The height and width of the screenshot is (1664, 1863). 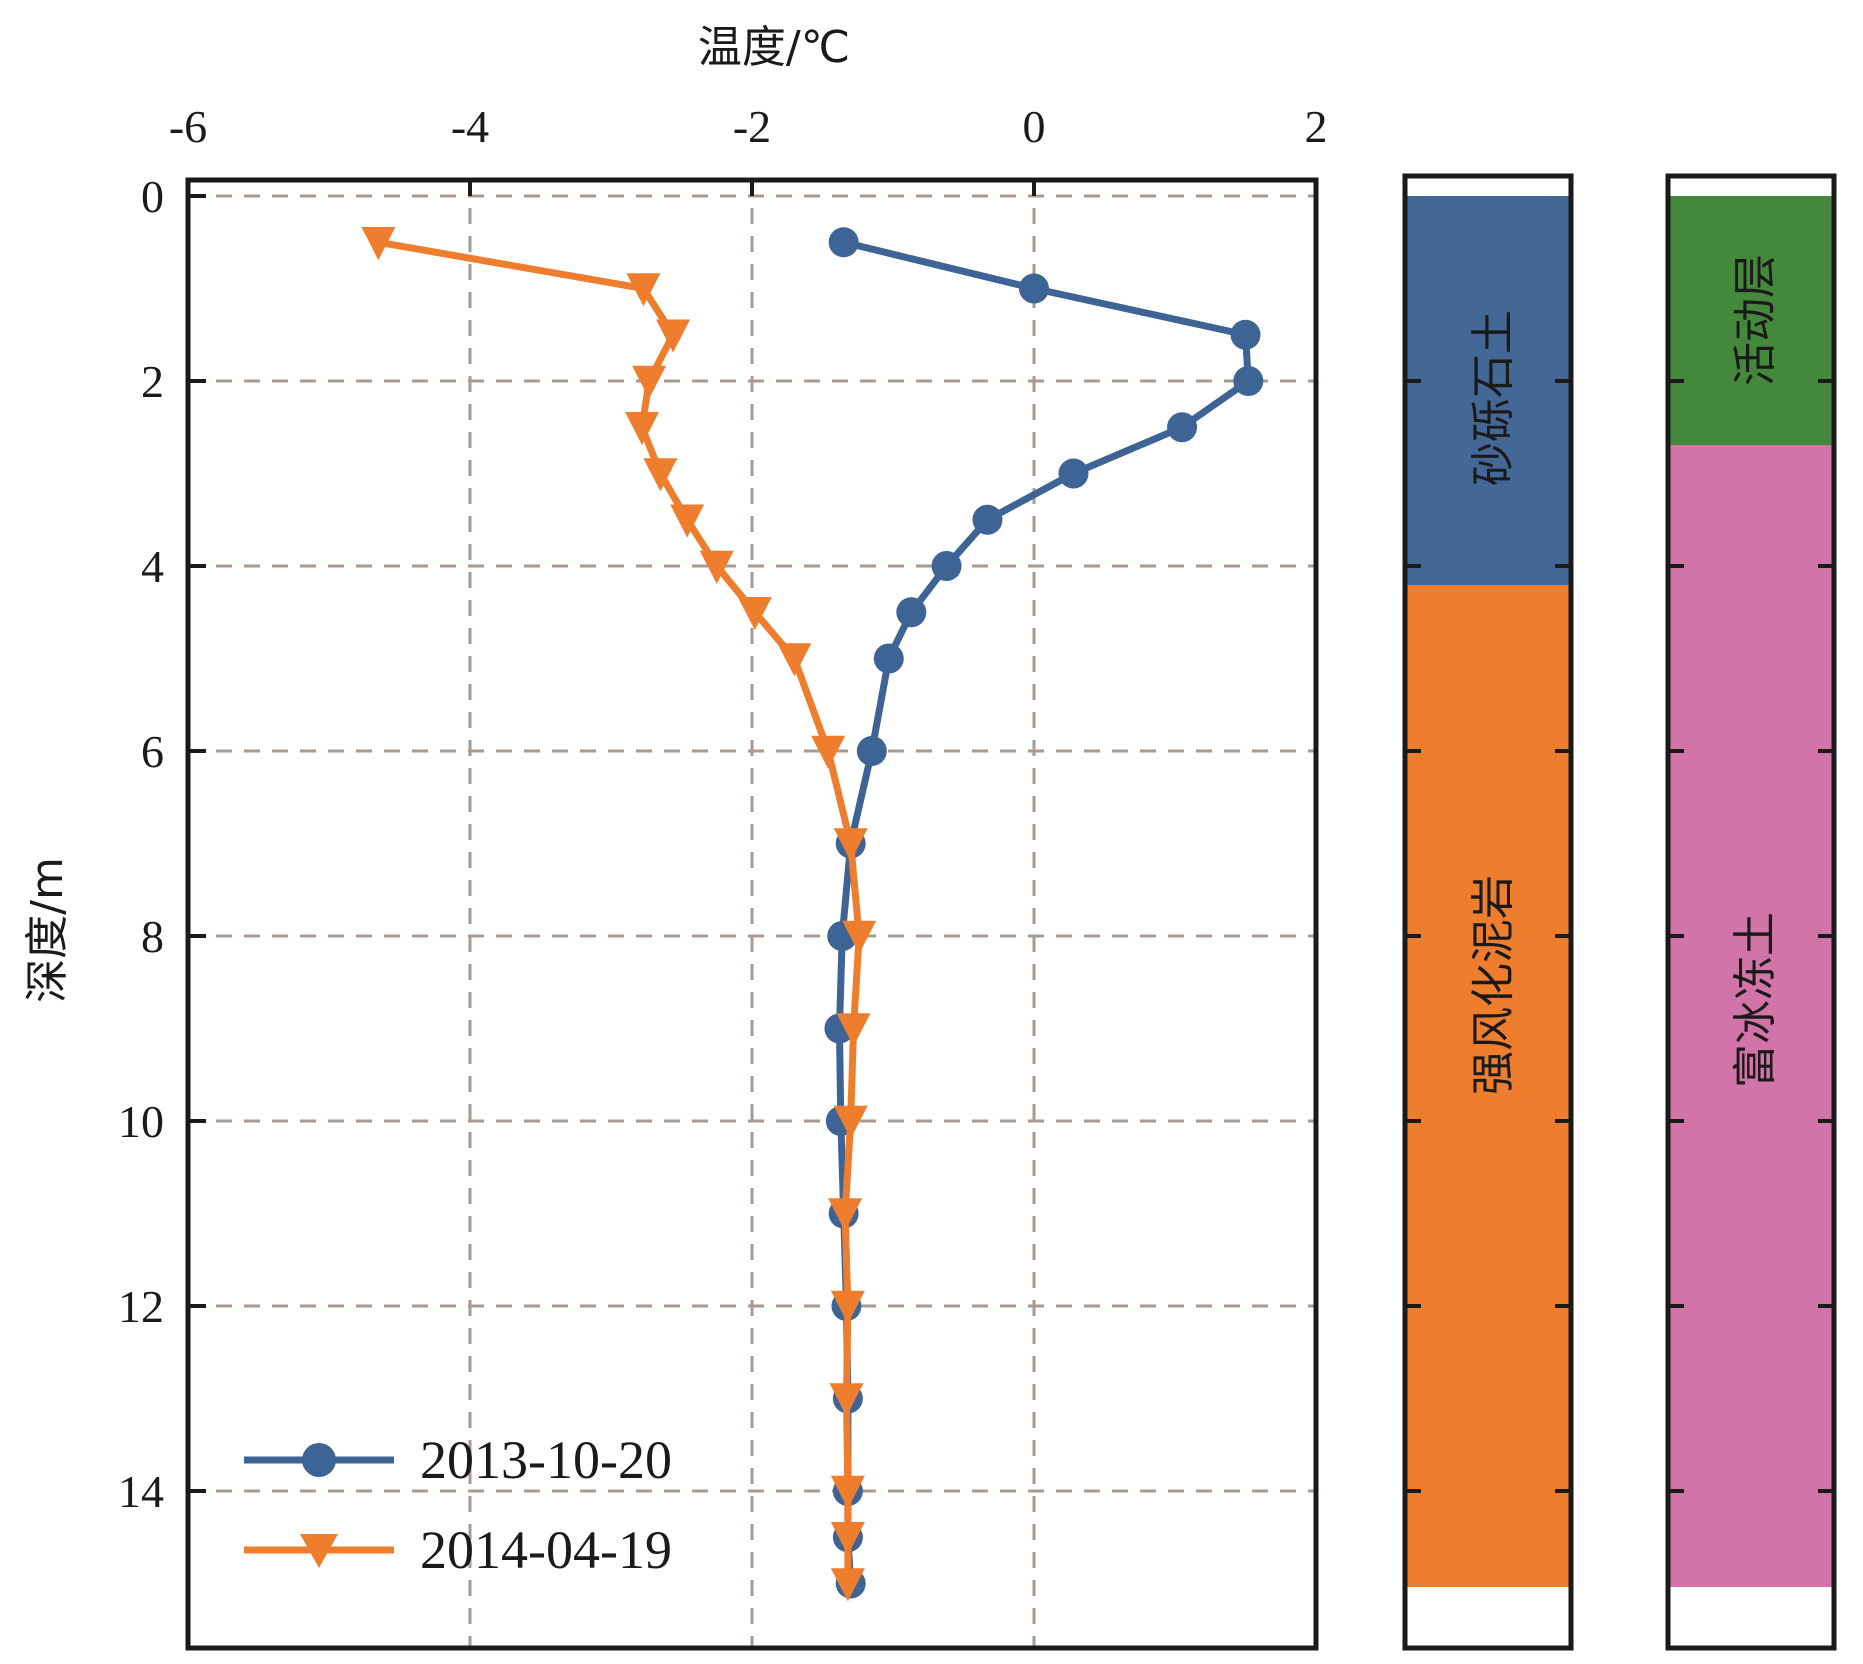 What do you see at coordinates (470, 126) in the screenshot?
I see `x-tick-label: -4` at bounding box center [470, 126].